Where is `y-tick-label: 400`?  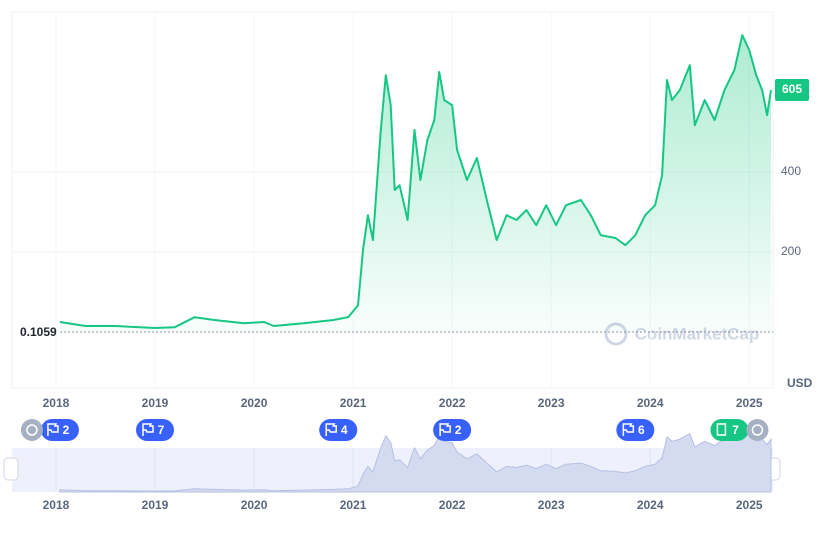 y-tick-label: 400 is located at coordinates (791, 171).